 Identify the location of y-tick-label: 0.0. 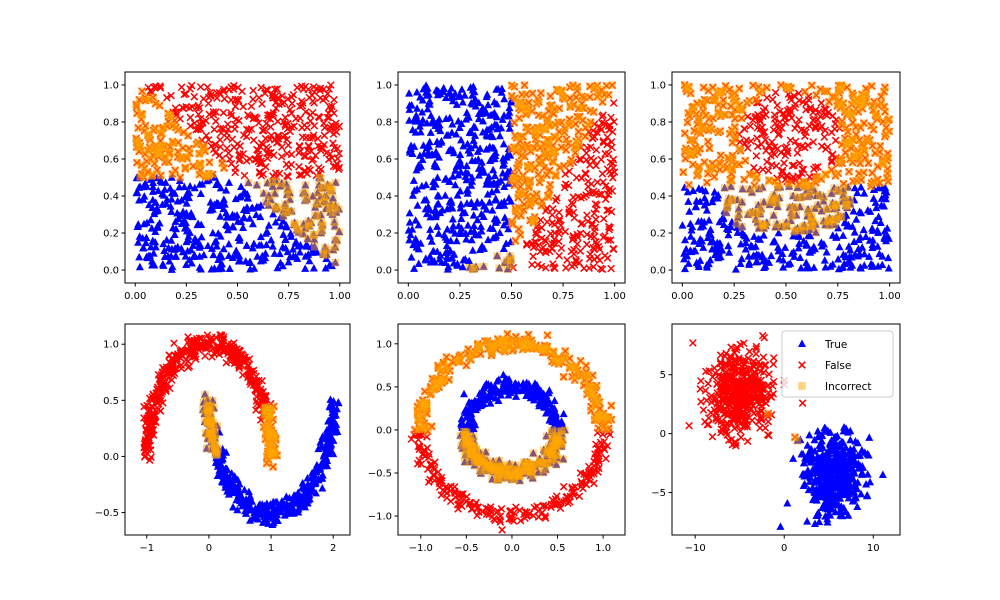
(384, 271).